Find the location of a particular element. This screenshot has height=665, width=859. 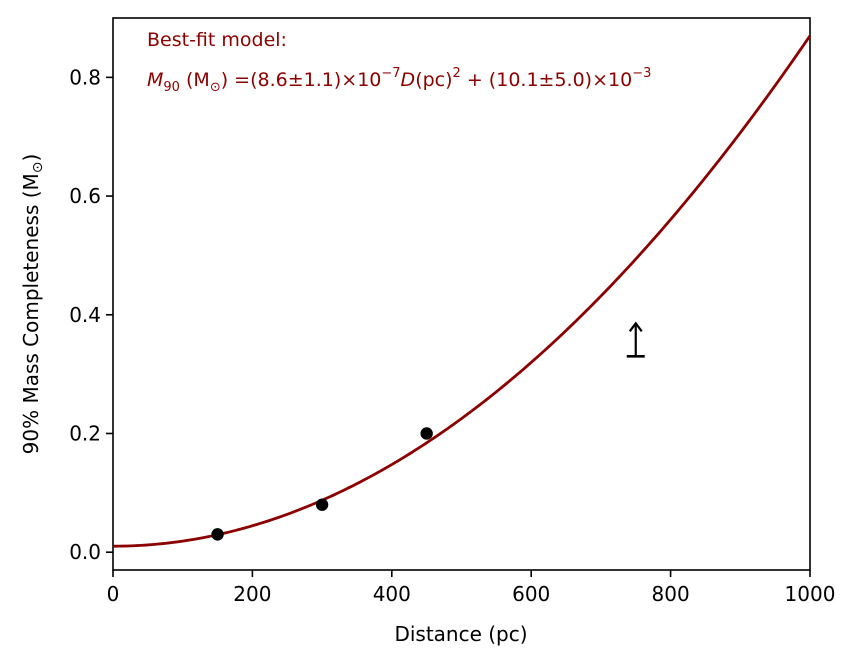

formula-d-unit: (pc) is located at coordinates (433, 80).